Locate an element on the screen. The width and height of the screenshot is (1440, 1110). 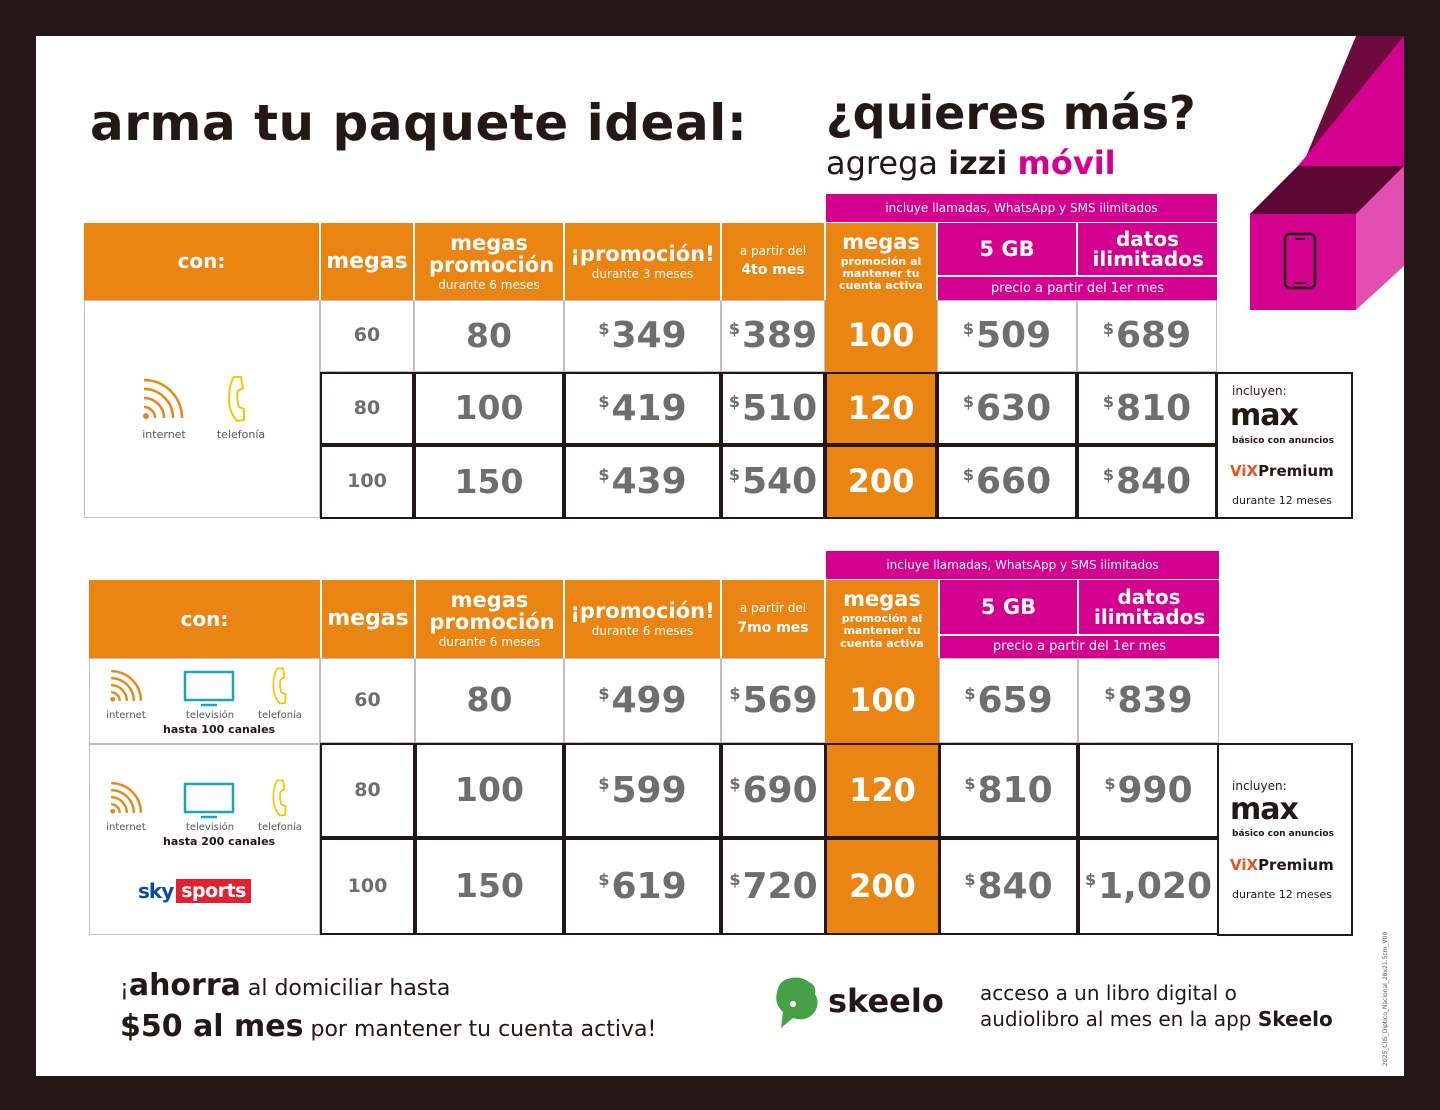
mobile-phone-icon is located at coordinates (1300, 261).